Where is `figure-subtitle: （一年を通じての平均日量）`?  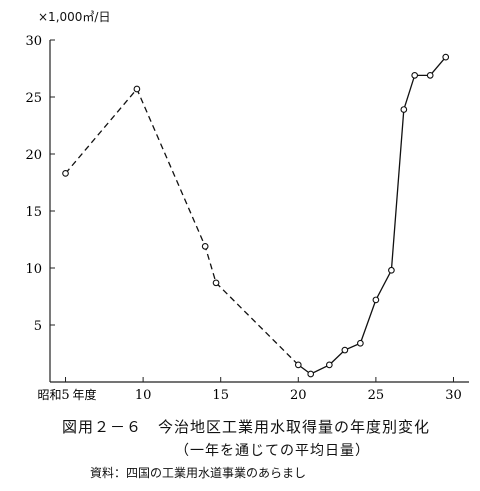 figure-subtitle: （一年を通じての平均日量） is located at coordinates (272, 451).